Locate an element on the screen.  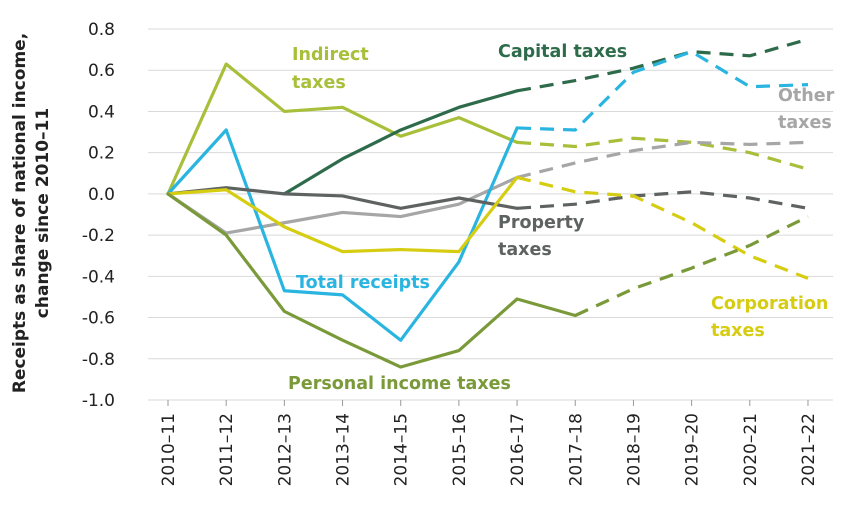
x-tick-label: 2010–11 is located at coordinates (169, 449).